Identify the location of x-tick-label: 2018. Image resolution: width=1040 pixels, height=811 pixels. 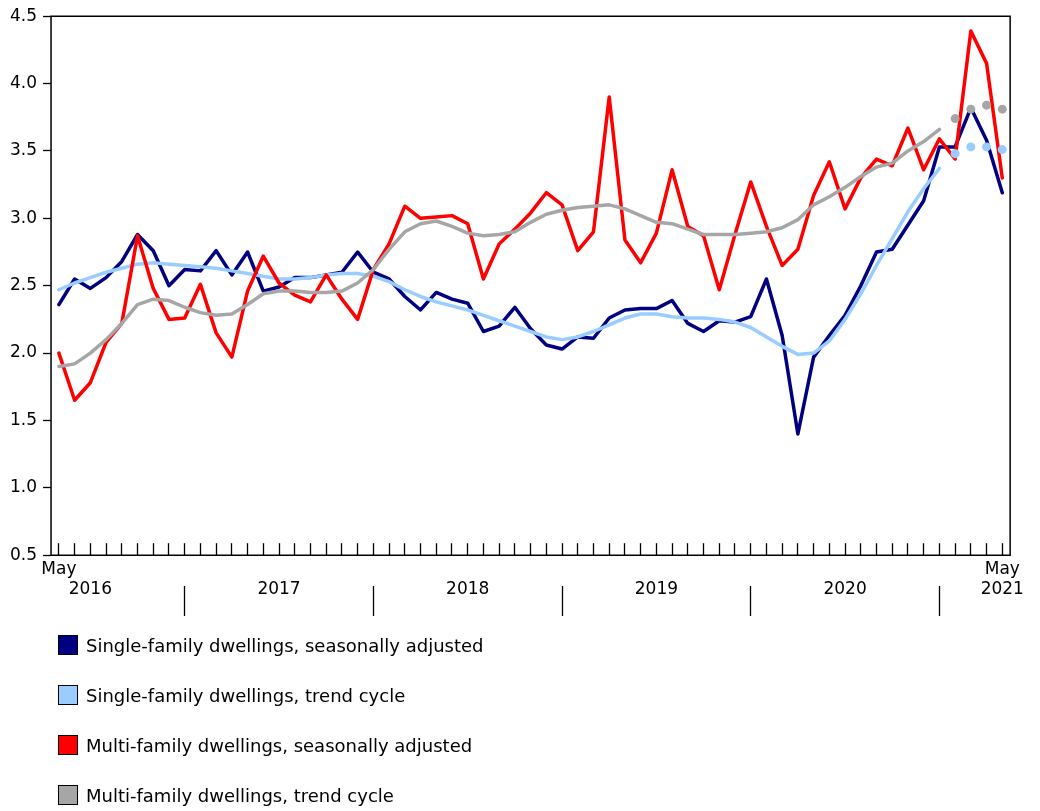
(468, 588).